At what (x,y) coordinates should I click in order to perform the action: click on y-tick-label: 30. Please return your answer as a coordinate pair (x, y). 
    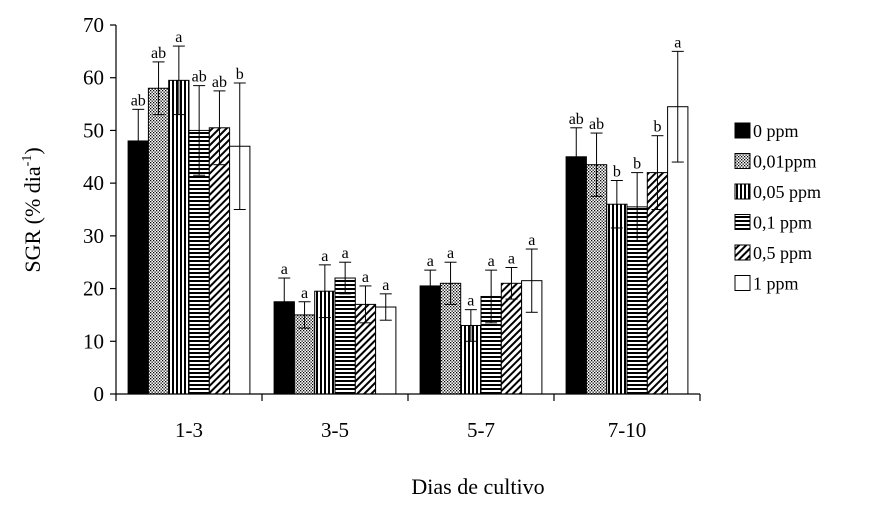
    Looking at the image, I should click on (93, 236).